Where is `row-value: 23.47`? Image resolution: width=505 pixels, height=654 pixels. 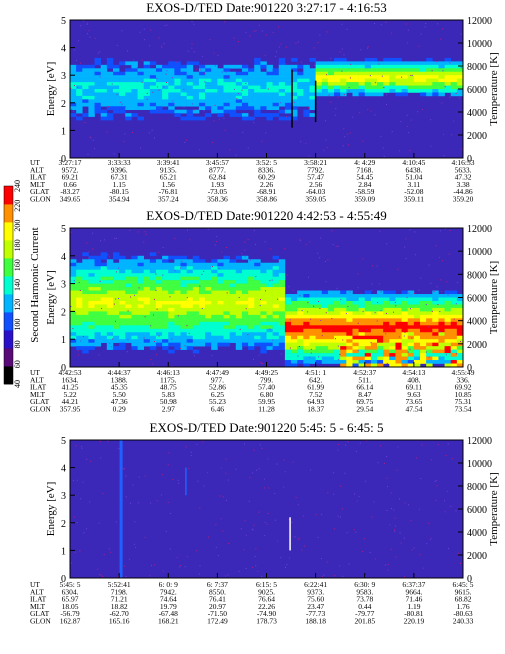
row-value: 23.47 is located at coordinates (315, 606).